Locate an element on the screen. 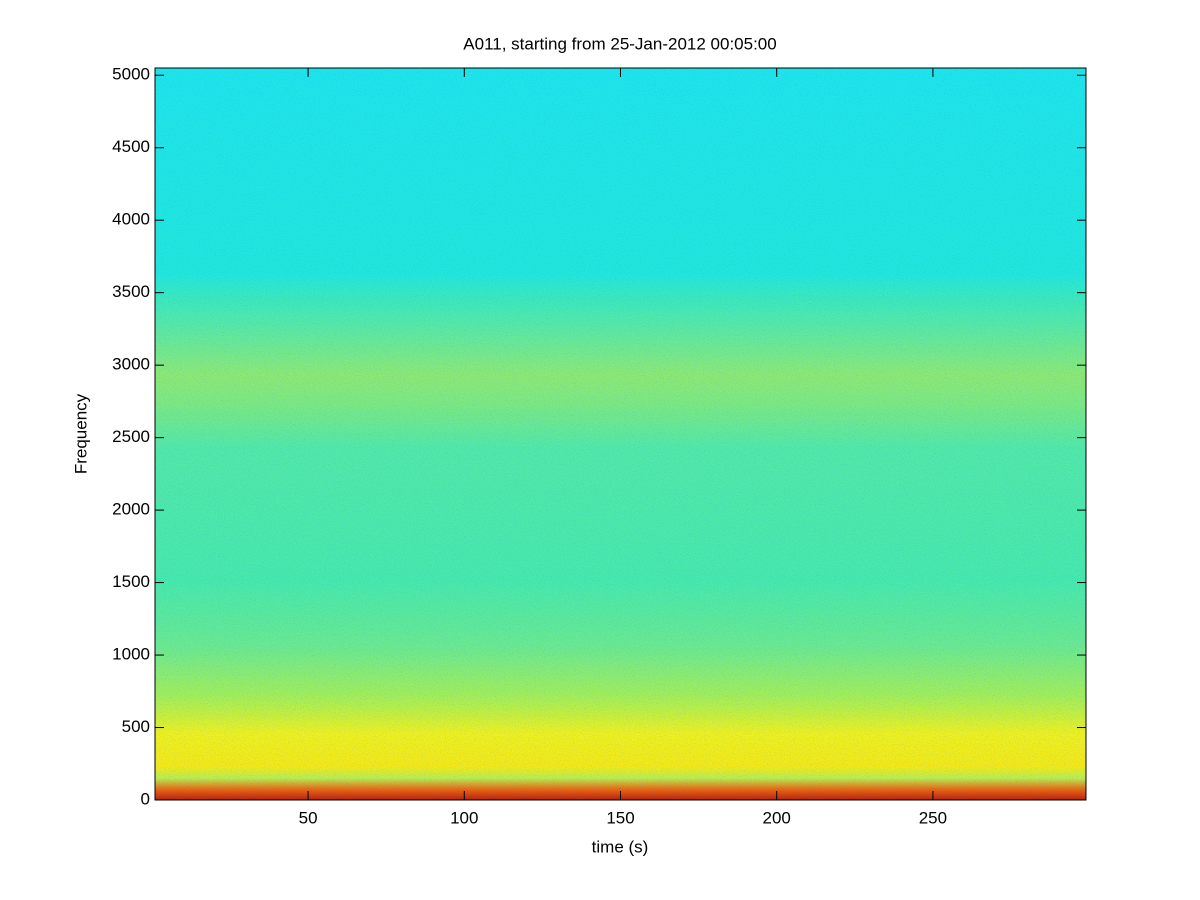 The height and width of the screenshot is (900, 1200). y-tick-label: 3000 is located at coordinates (131, 364).